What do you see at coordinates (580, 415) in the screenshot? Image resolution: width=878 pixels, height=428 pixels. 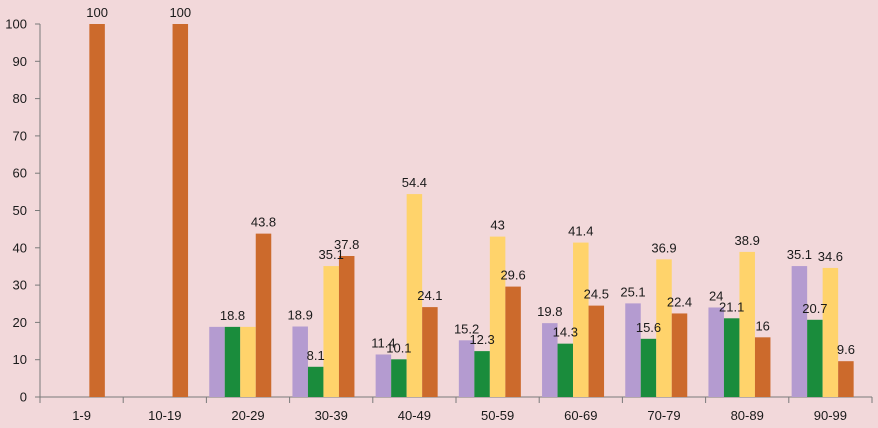 I see `x-tick-label: 60-69` at bounding box center [580, 415].